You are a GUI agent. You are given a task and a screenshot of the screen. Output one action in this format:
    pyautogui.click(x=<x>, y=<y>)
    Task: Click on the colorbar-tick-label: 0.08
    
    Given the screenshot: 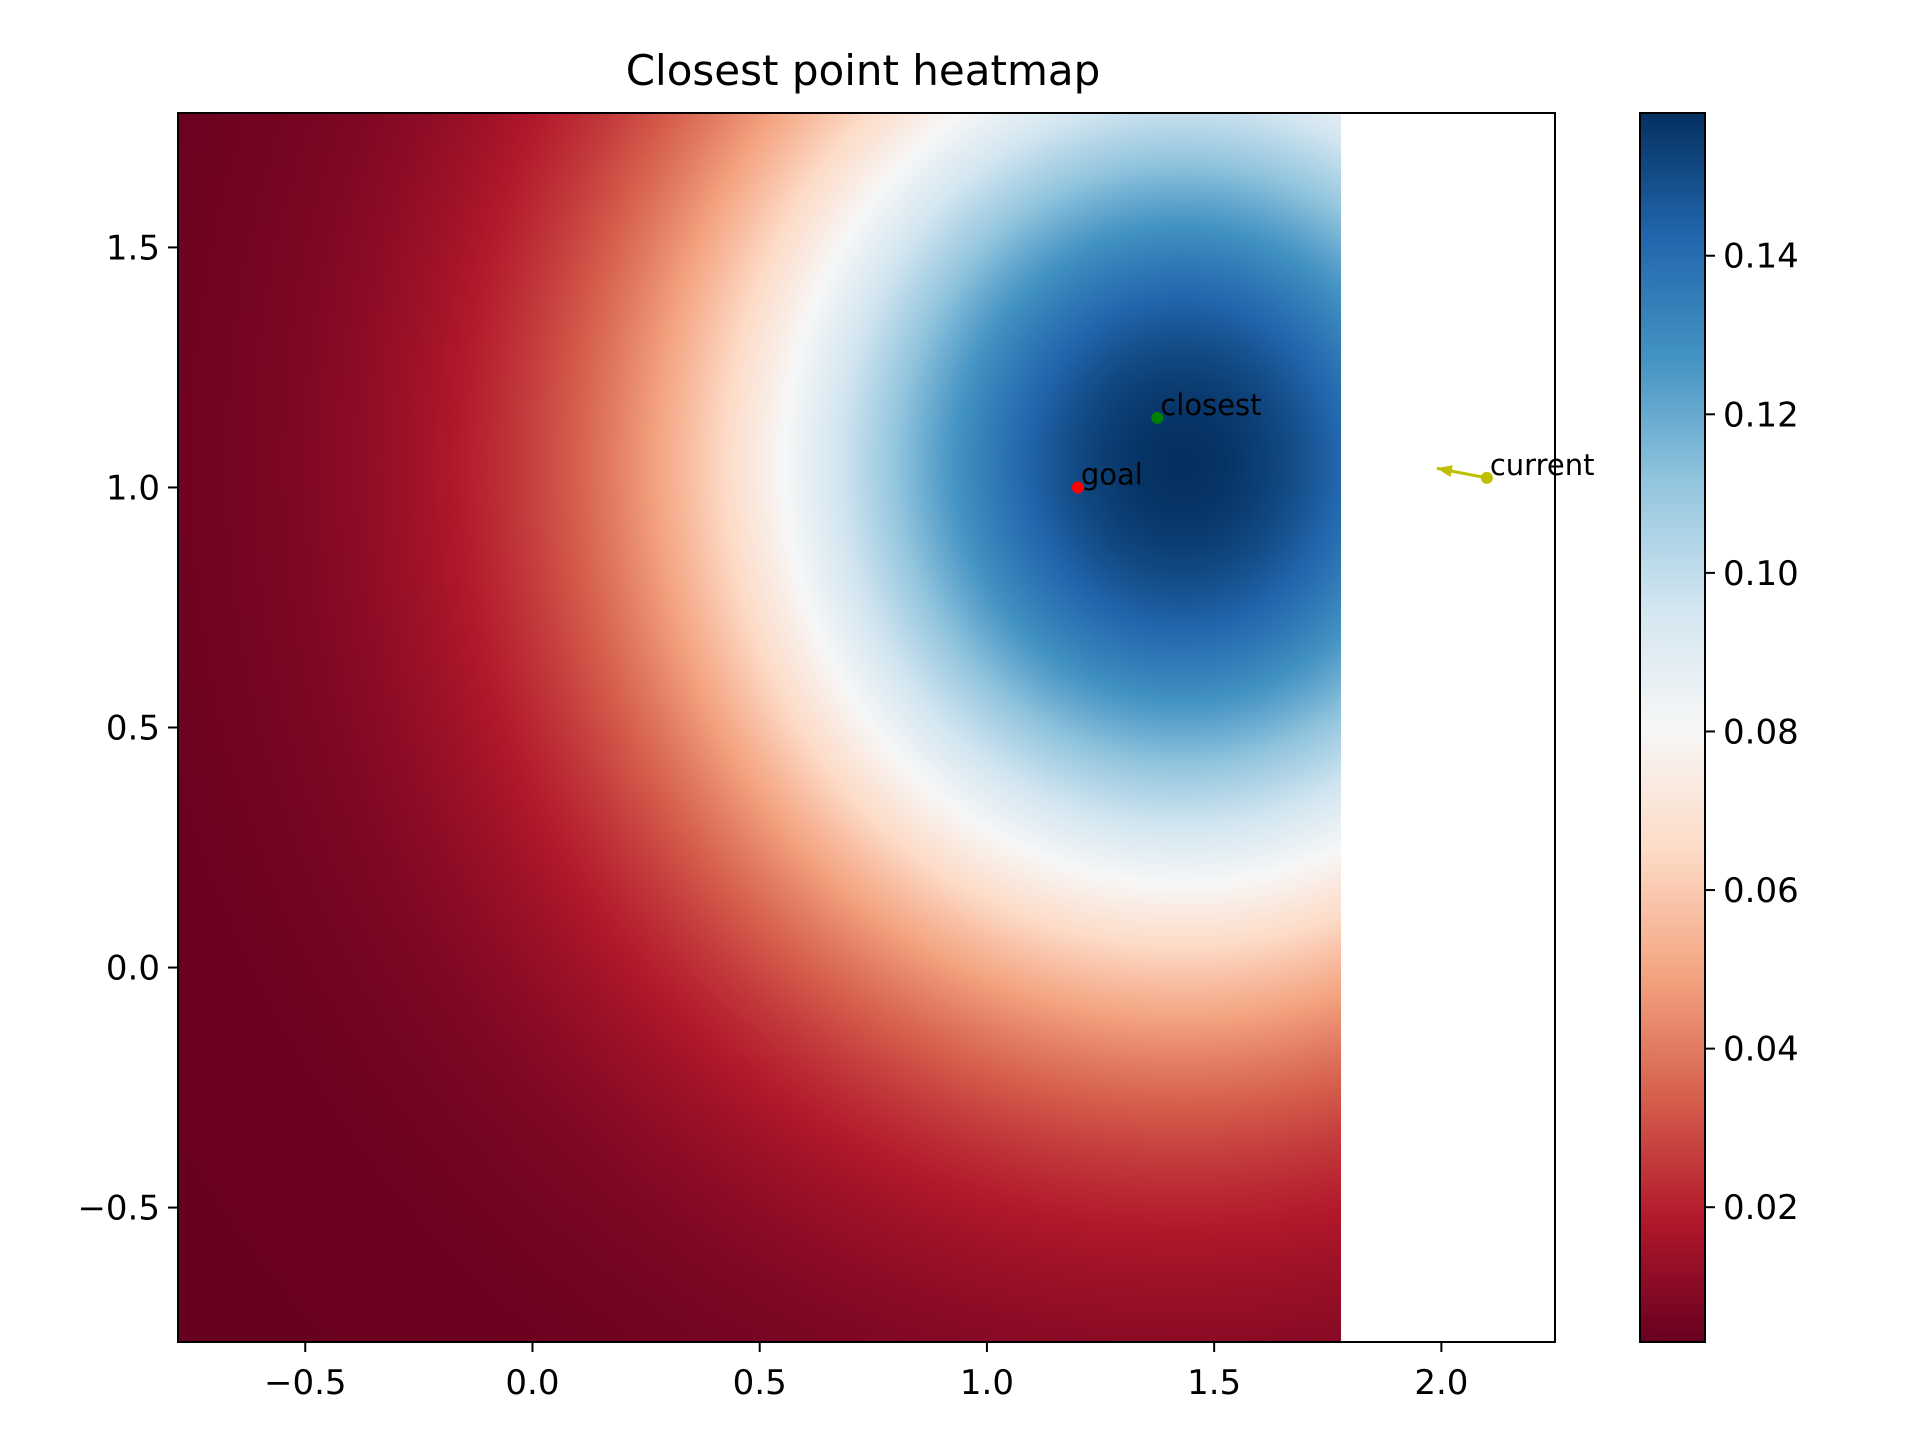 What is the action you would take?
    pyautogui.click(x=1761, y=732)
    